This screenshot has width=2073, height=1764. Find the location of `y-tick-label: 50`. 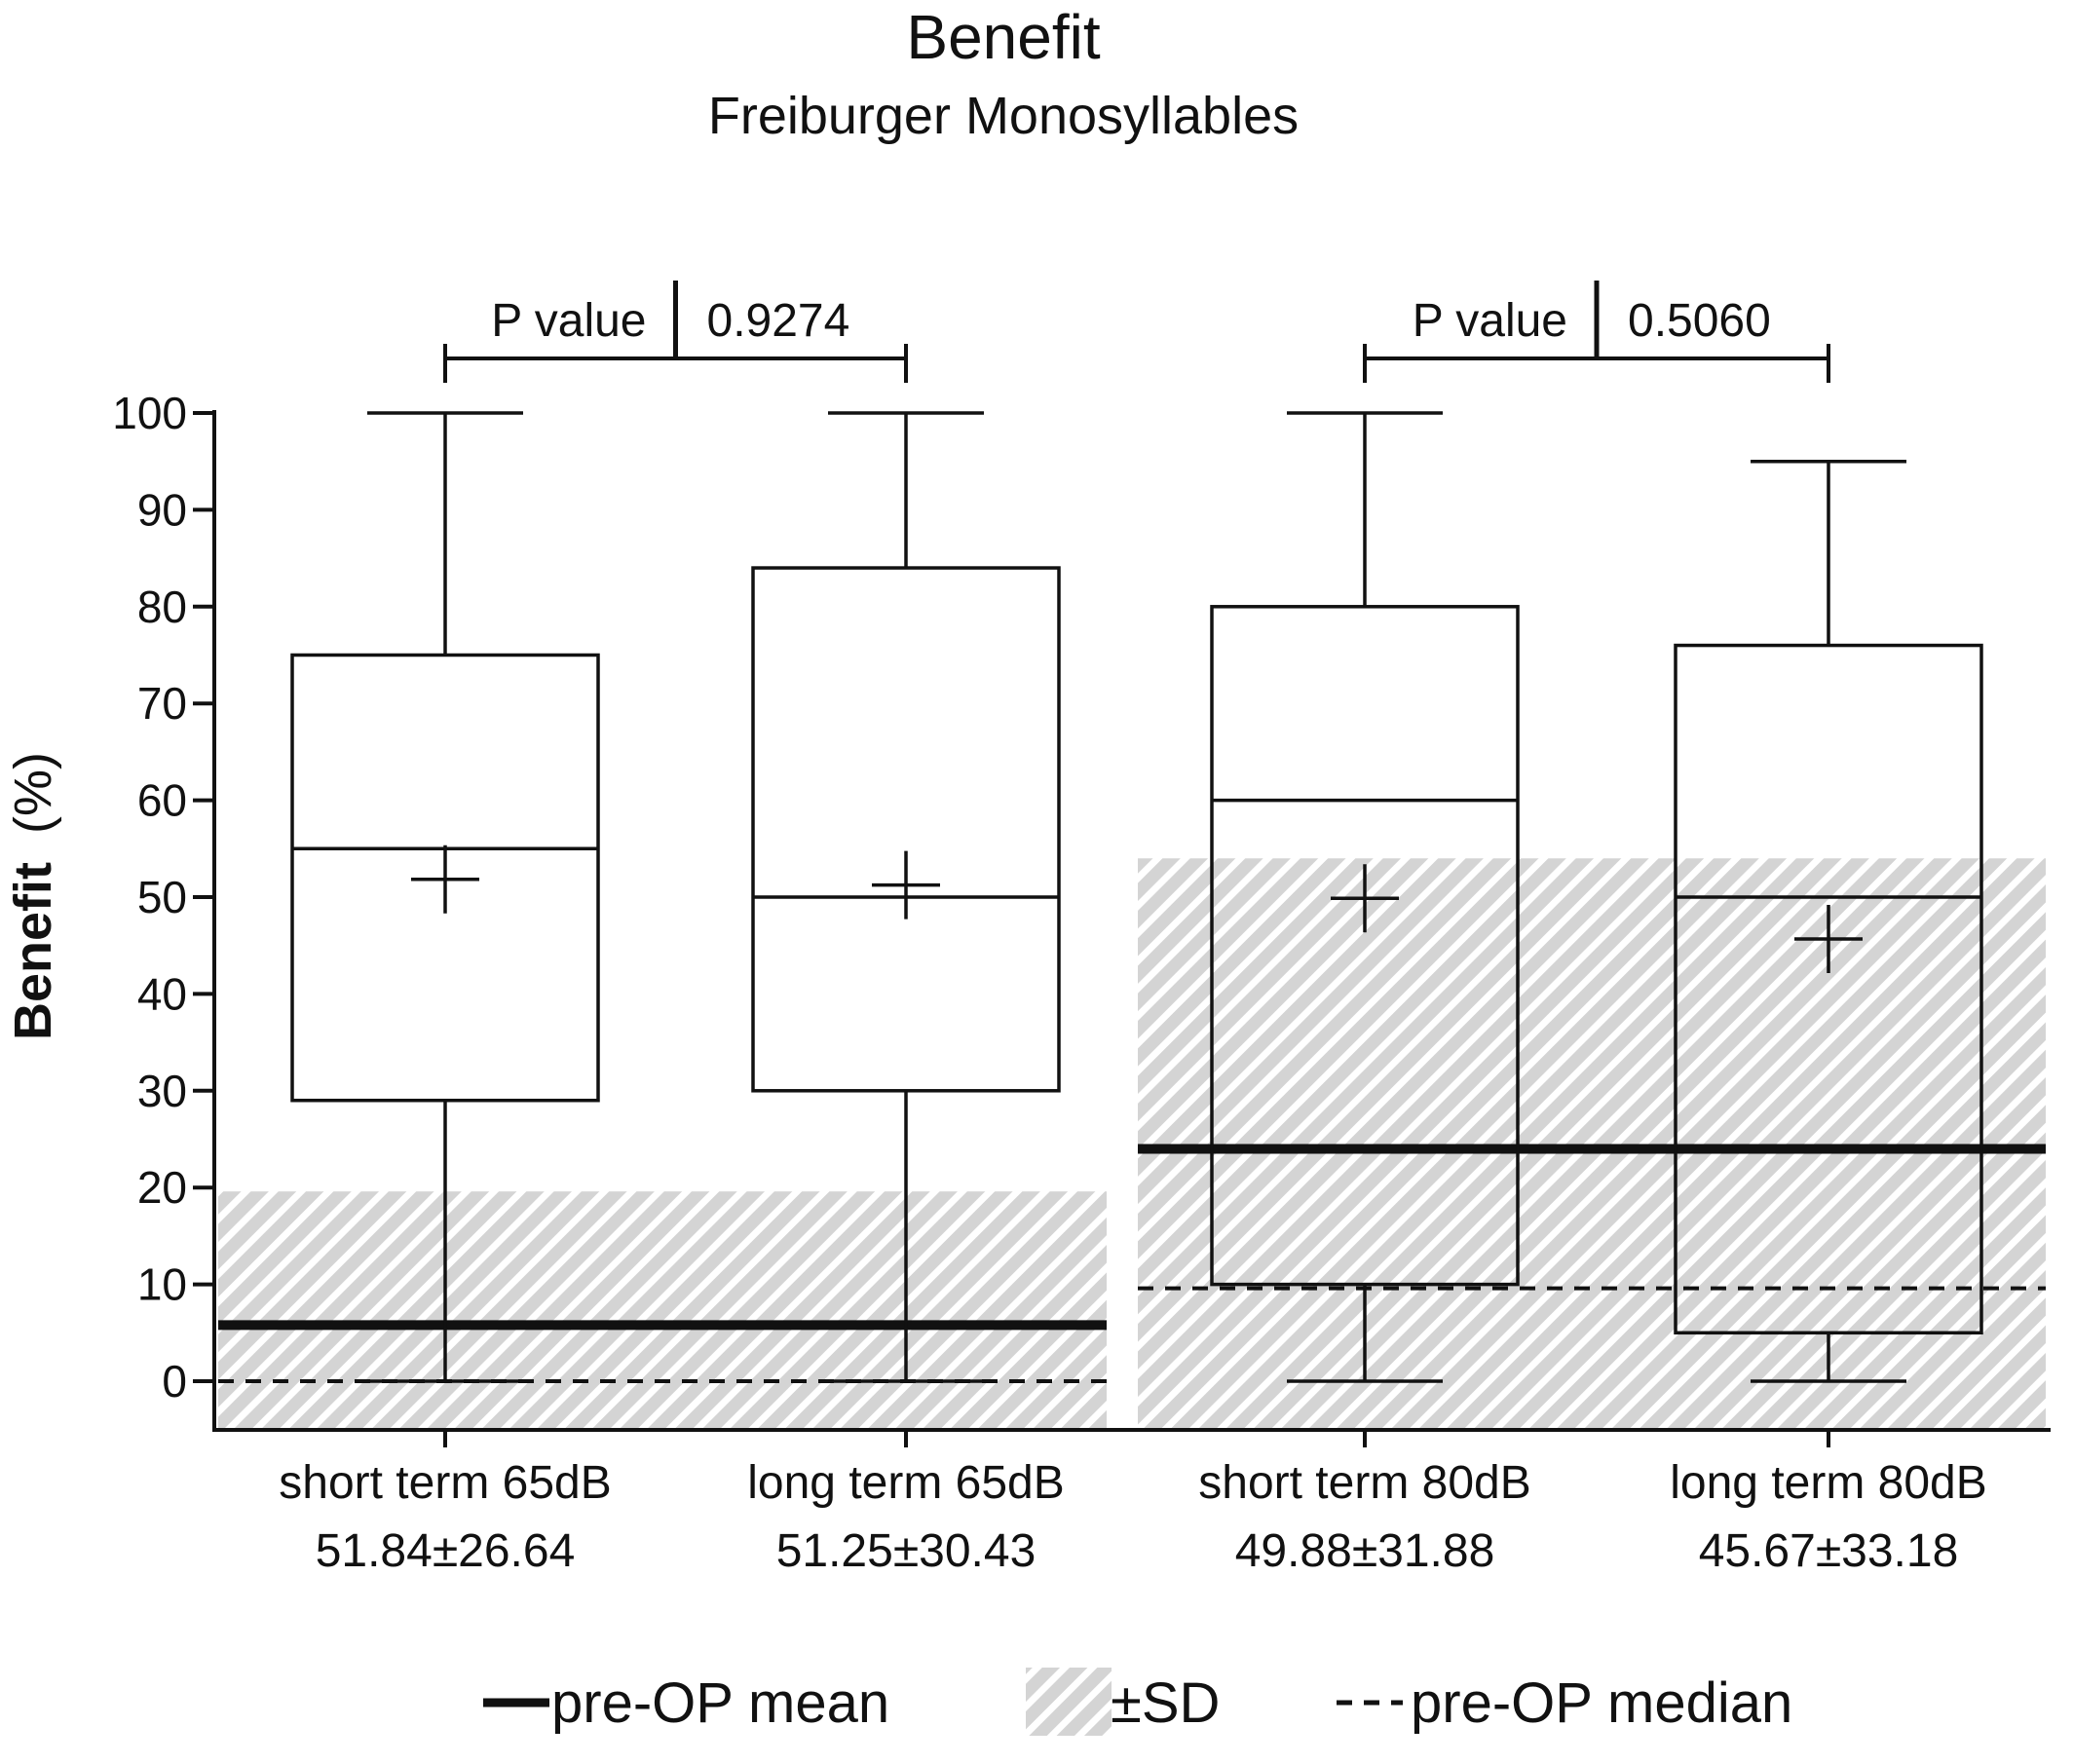

y-tick-label: 50 is located at coordinates (162, 897).